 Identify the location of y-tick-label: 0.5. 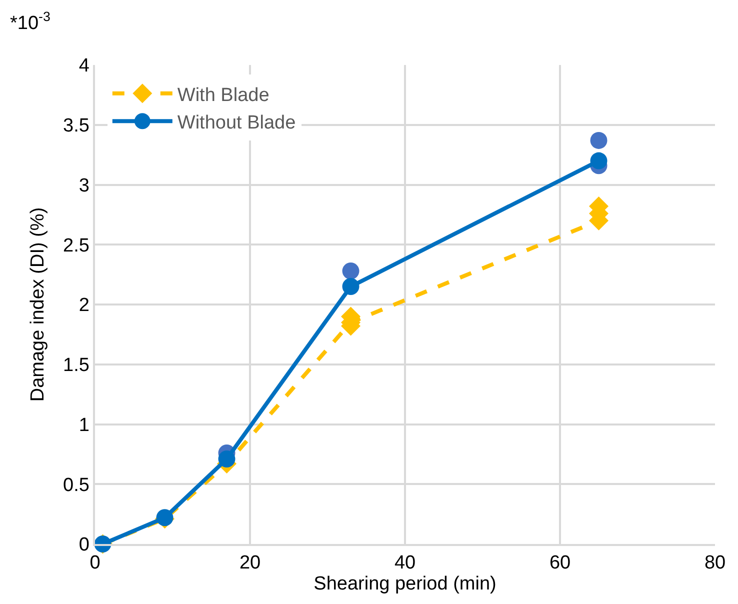
(76, 485).